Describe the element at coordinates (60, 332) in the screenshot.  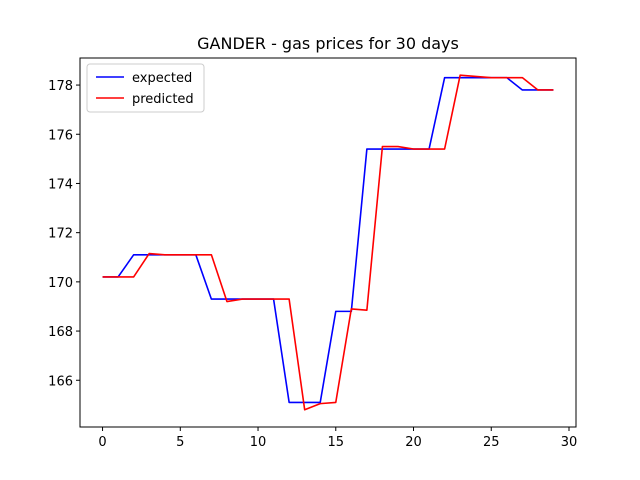
I see `y-tick-label: 168` at that location.